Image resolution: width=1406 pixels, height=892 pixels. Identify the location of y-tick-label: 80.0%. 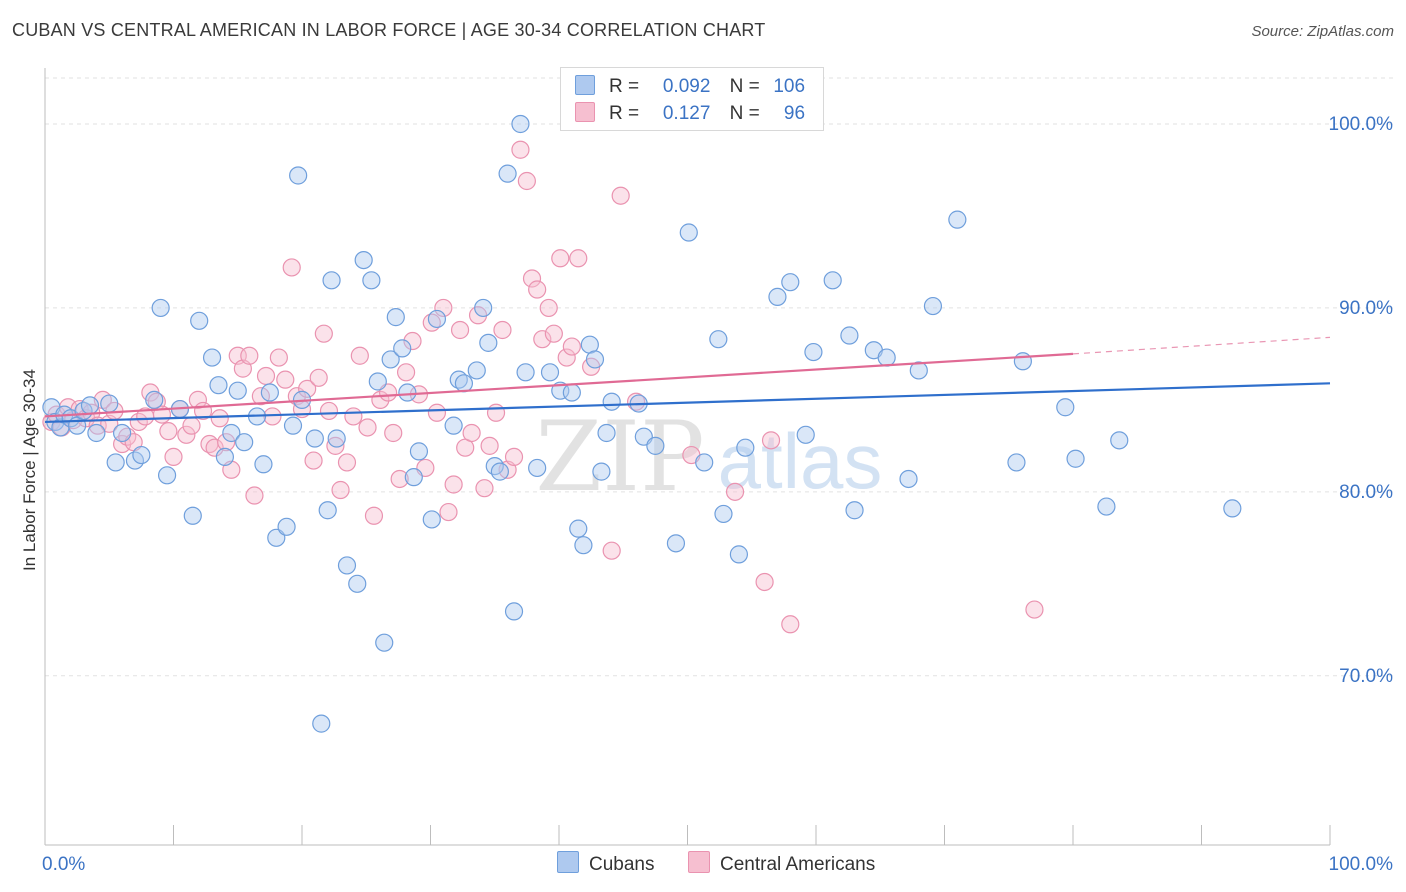
(1366, 492).